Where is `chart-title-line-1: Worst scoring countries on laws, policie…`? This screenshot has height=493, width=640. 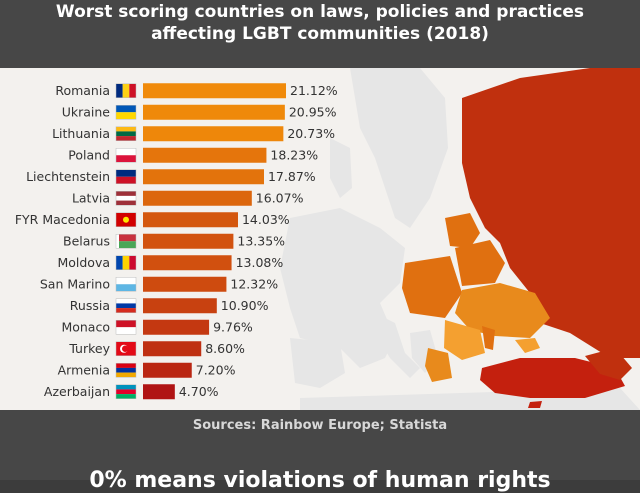
chart-title-line-1: Worst scoring countries on laws, policie… is located at coordinates (320, 12).